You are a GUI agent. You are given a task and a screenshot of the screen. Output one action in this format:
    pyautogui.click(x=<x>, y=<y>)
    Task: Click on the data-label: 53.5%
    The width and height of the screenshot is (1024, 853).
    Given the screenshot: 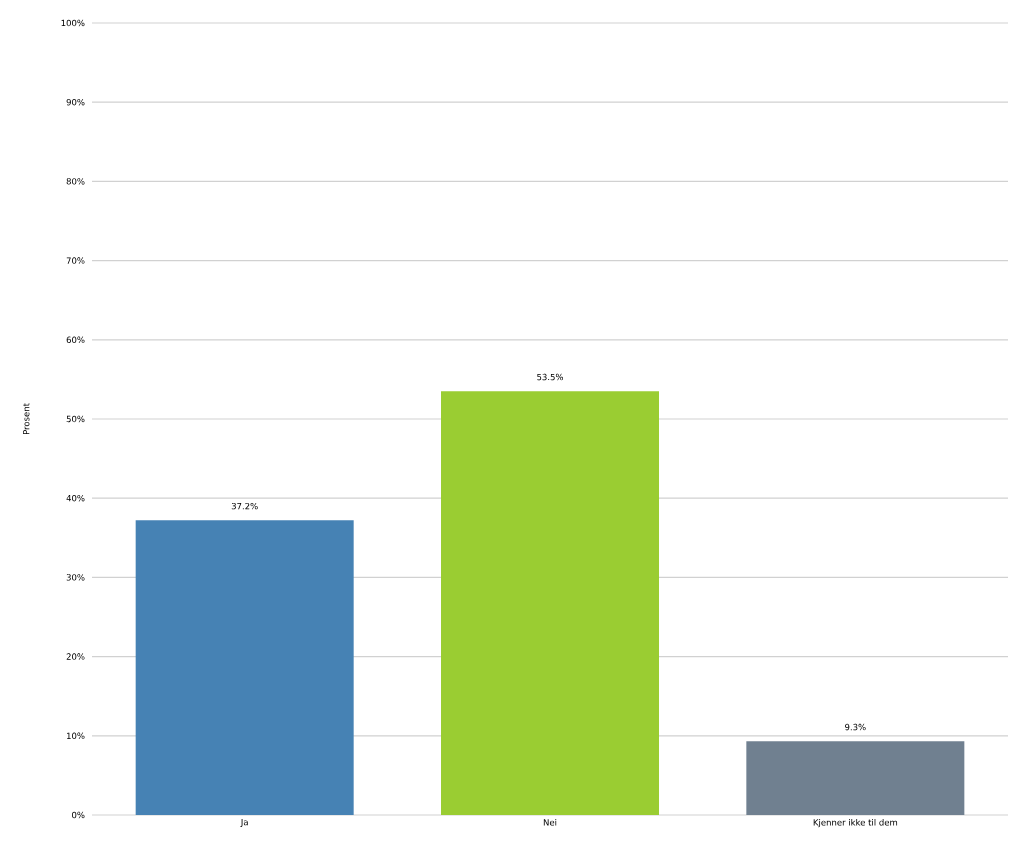 What is the action you would take?
    pyautogui.click(x=550, y=377)
    